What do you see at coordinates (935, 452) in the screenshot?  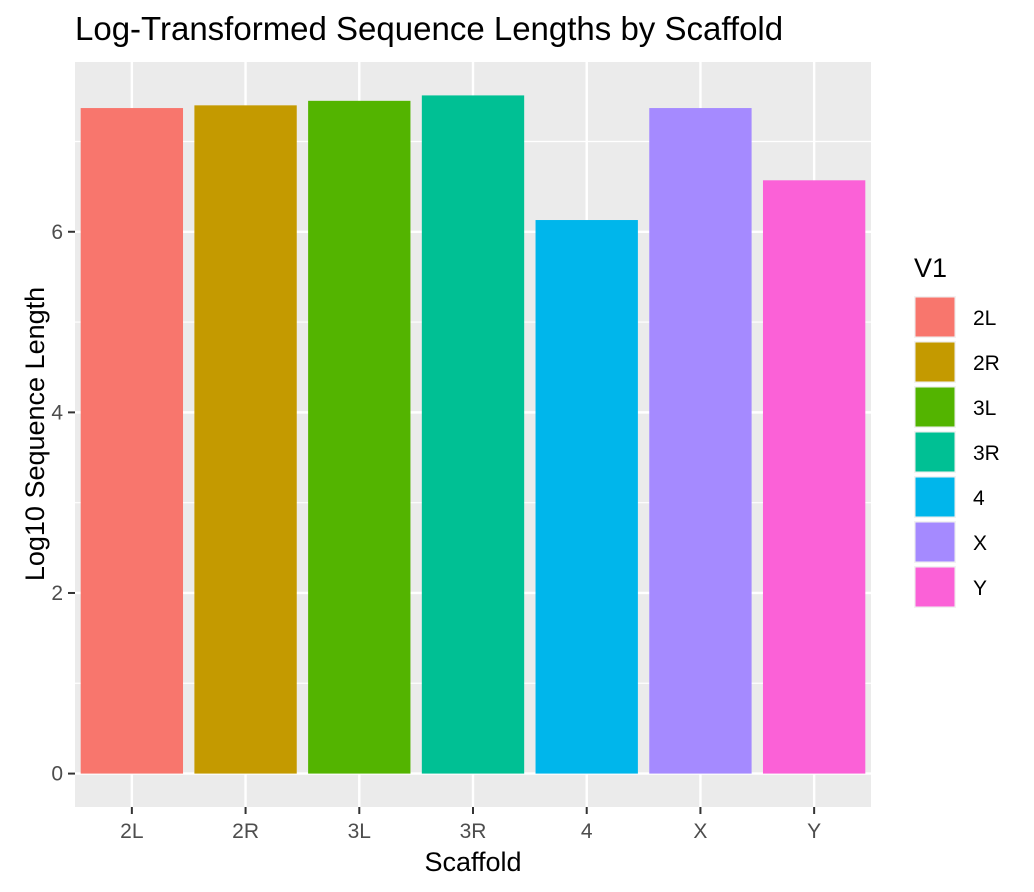 I see `legend-swatch-3r` at bounding box center [935, 452].